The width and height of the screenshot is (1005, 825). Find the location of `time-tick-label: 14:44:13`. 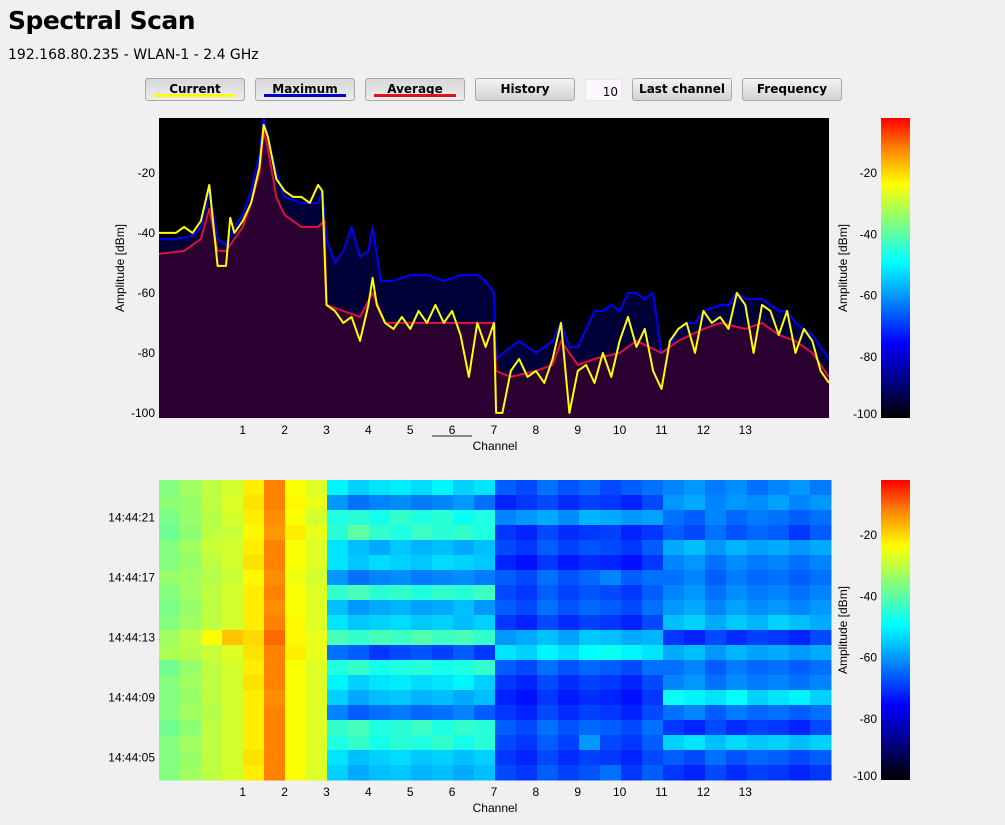

time-tick-label: 14:44:13 is located at coordinates (131, 638).